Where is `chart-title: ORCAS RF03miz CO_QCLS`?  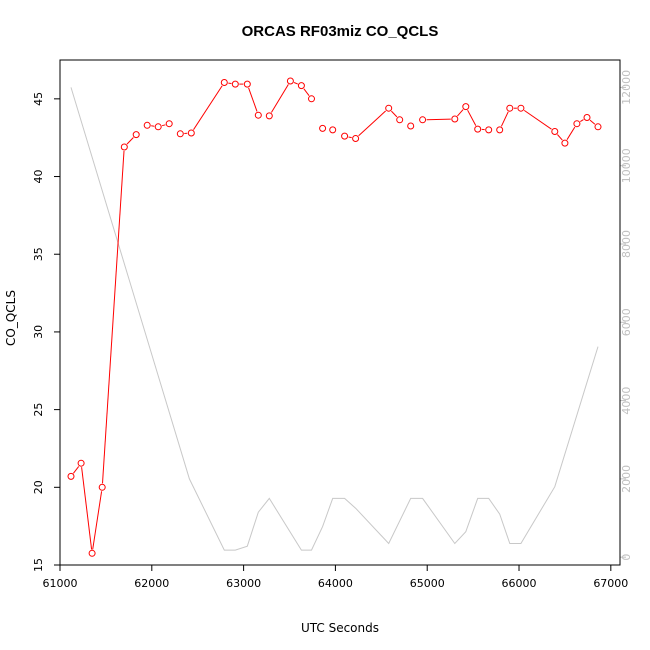 chart-title: ORCAS RF03miz CO_QCLS is located at coordinates (340, 31).